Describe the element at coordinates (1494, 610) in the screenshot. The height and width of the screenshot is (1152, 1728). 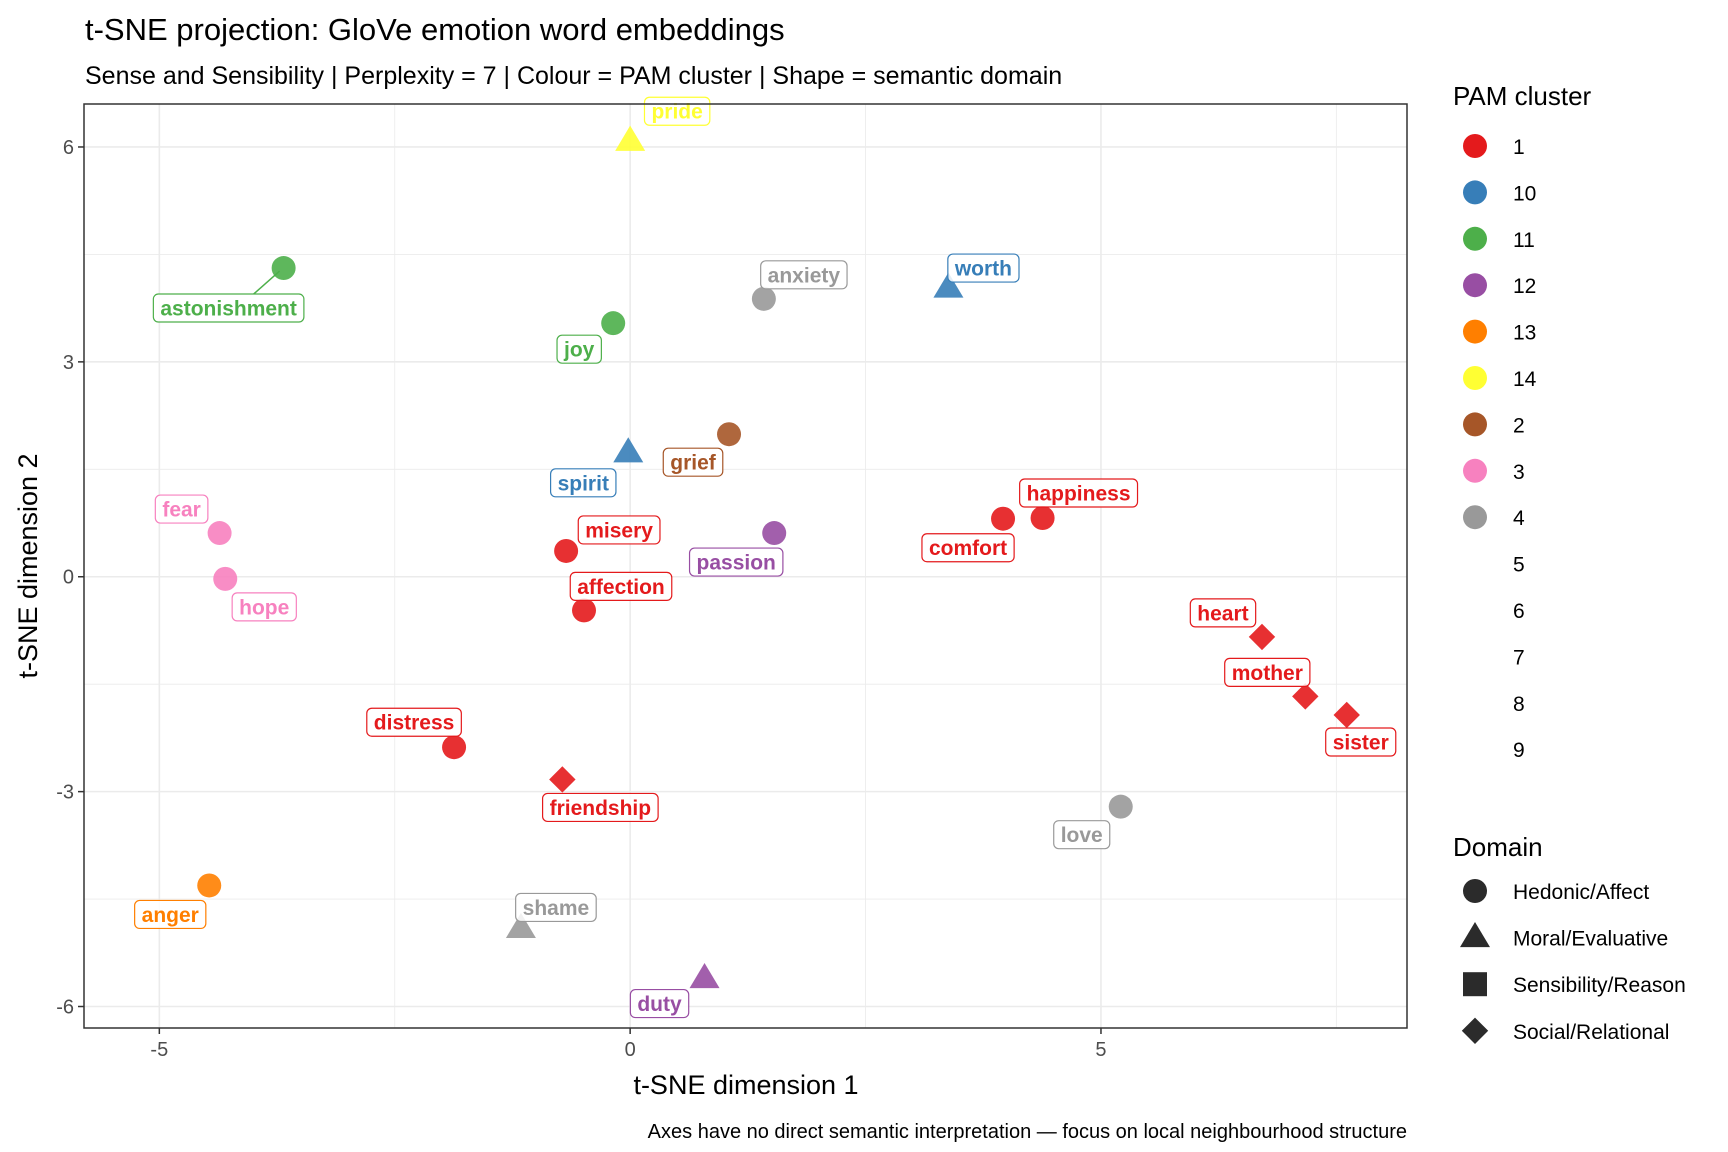
I see `cluster-legend-item: 6` at that location.